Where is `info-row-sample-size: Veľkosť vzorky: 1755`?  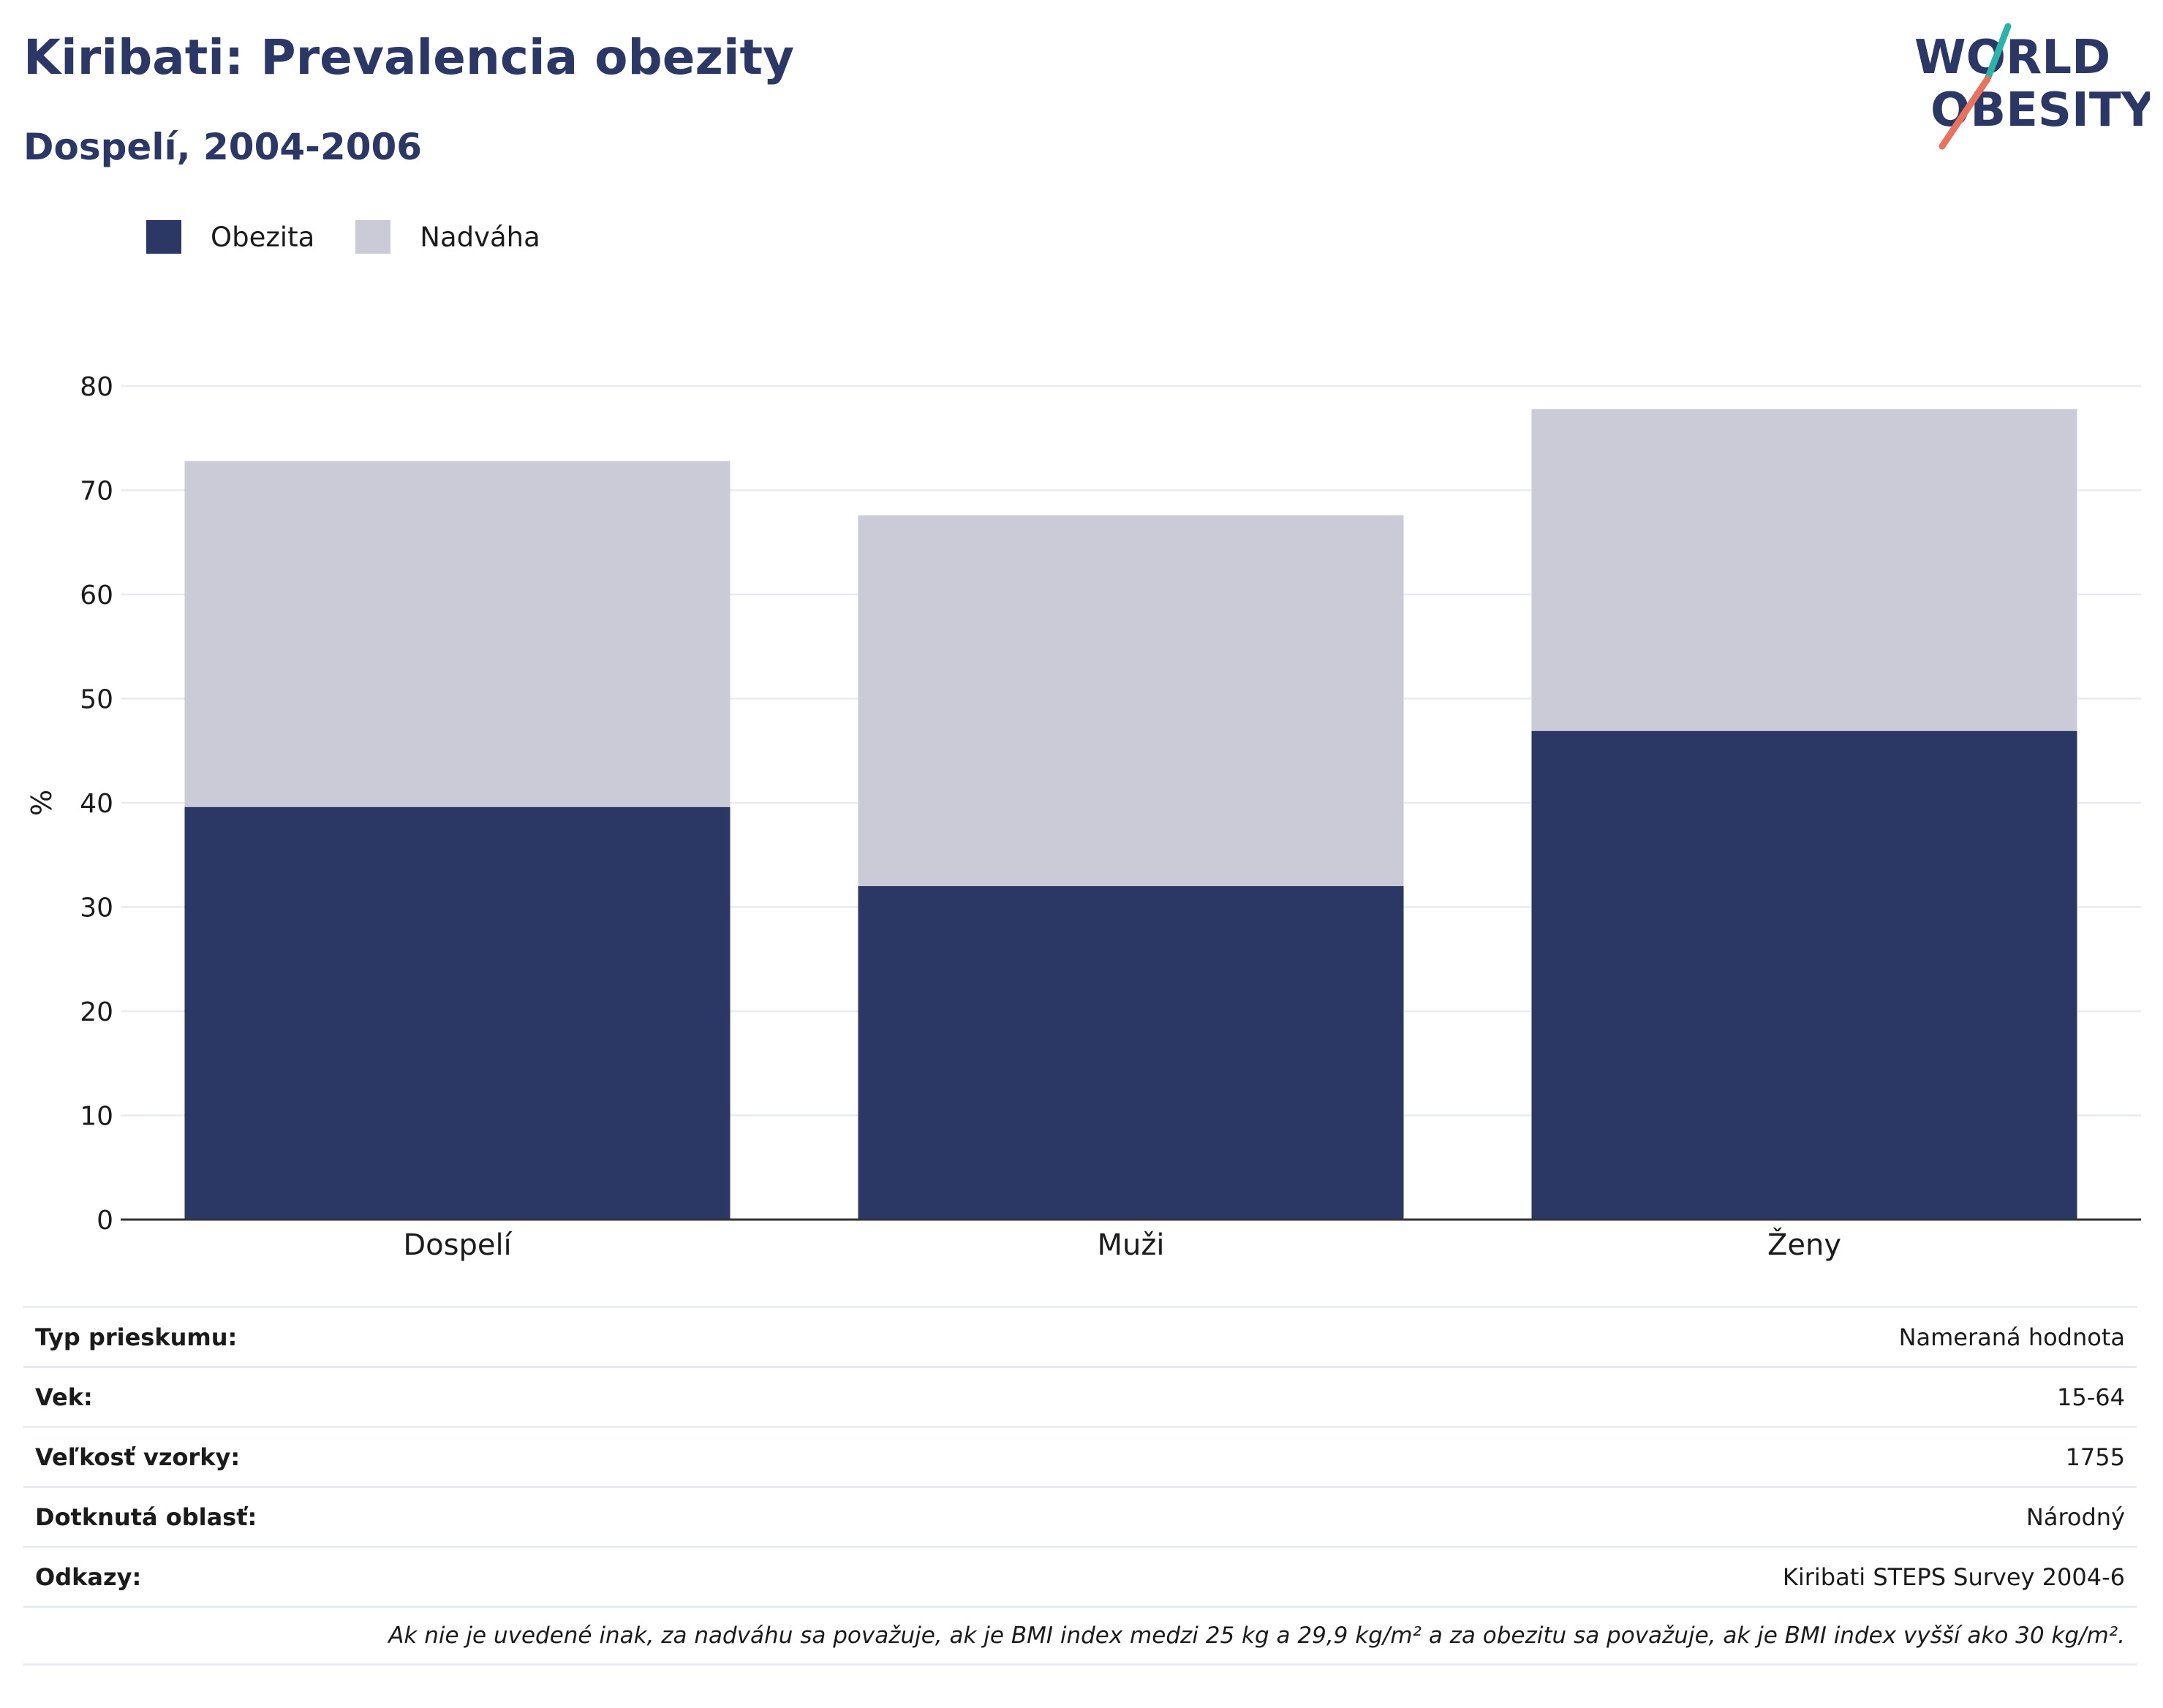
info-row-sample-size: Veľkosť vzorky: 1755 is located at coordinates (1080, 1456).